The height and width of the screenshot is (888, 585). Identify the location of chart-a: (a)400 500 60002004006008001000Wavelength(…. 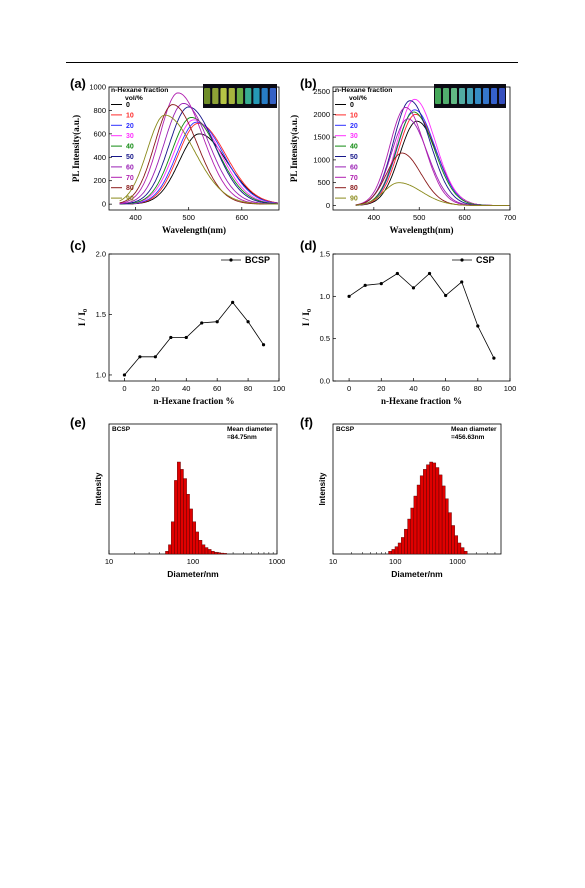
(175, 155).